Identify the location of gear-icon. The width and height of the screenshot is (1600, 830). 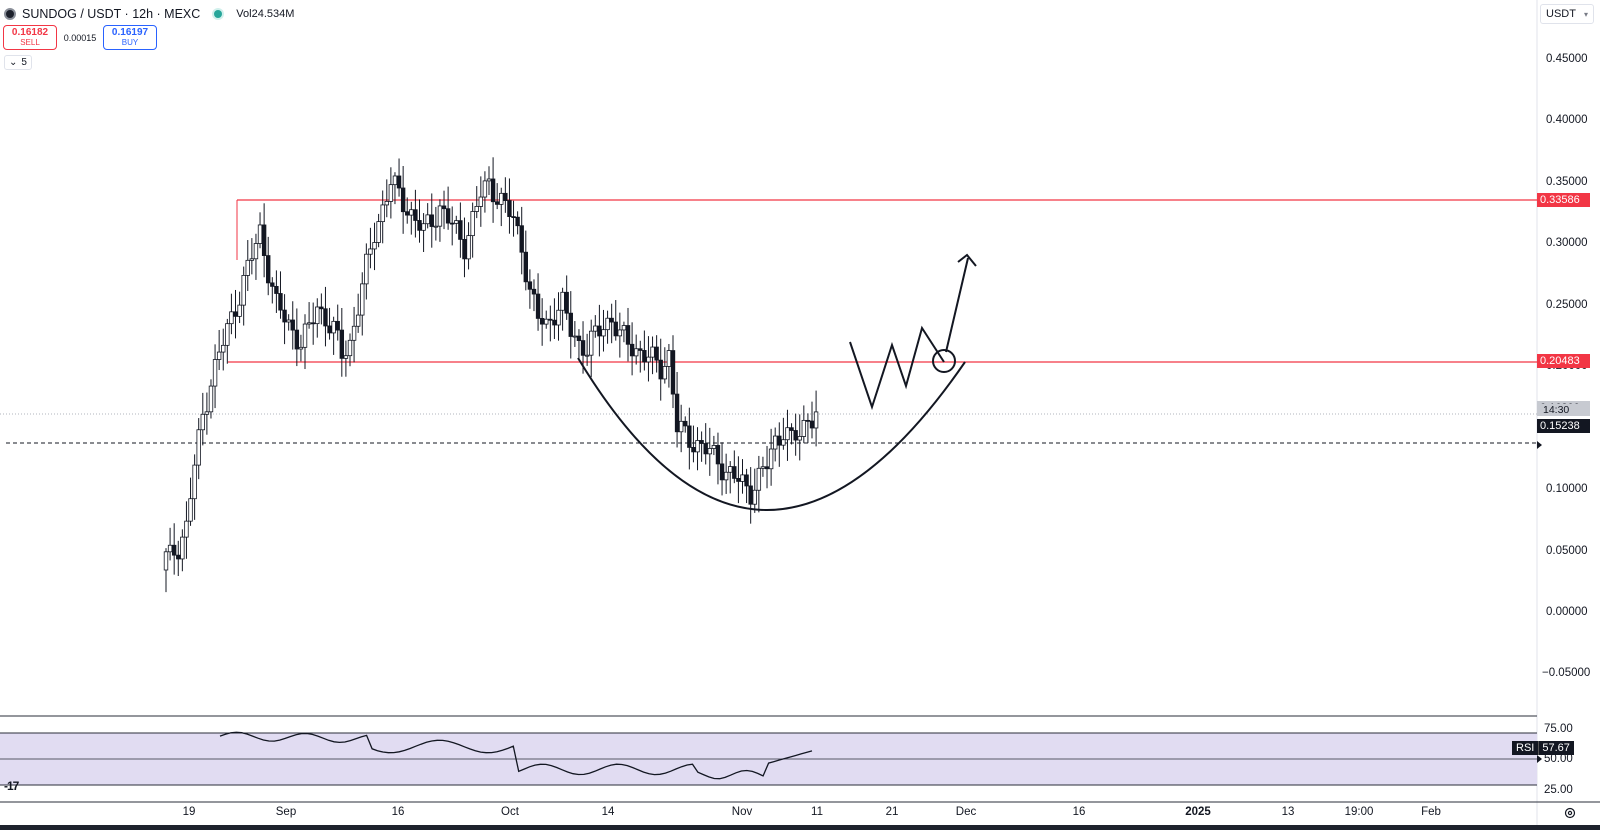
(1570, 813).